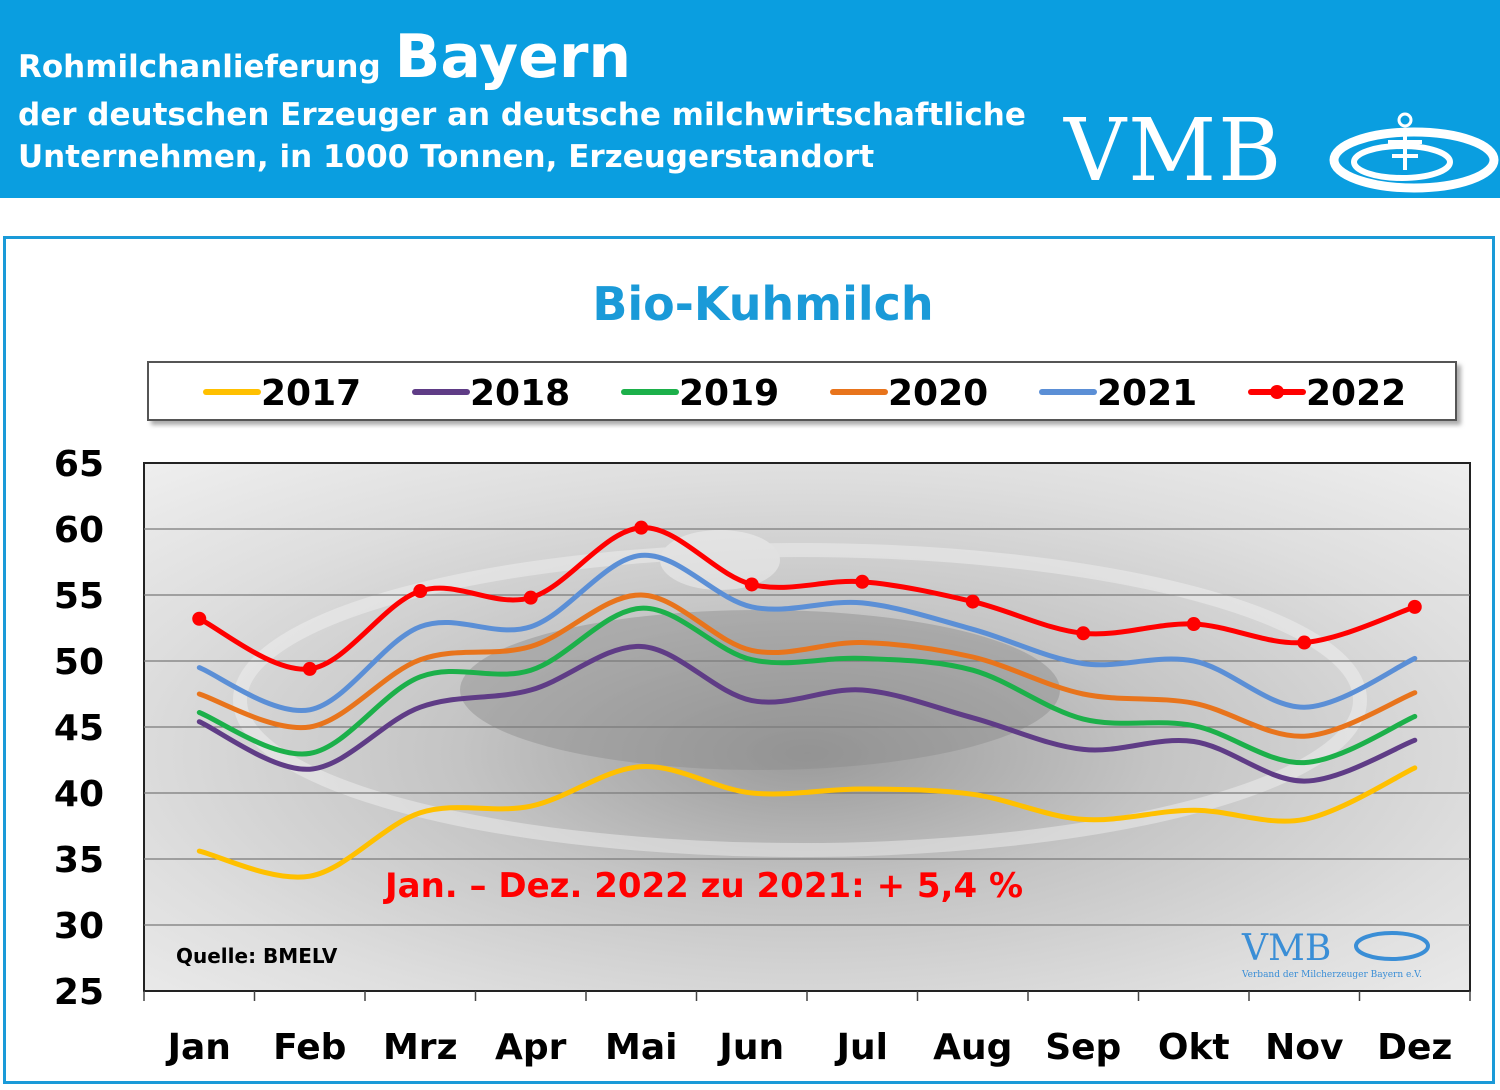  Describe the element at coordinates (1414, 606) in the screenshot. I see `data-point-2022-Dez` at that location.